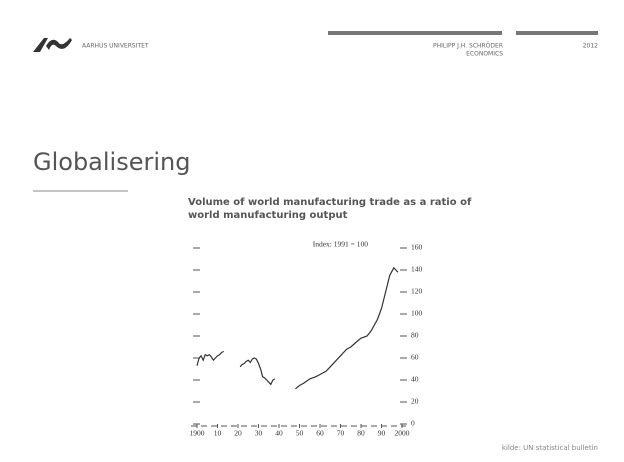 The image size is (624, 462). What do you see at coordinates (415, 335) in the screenshot?
I see `y-tick-label: 80` at bounding box center [415, 335].